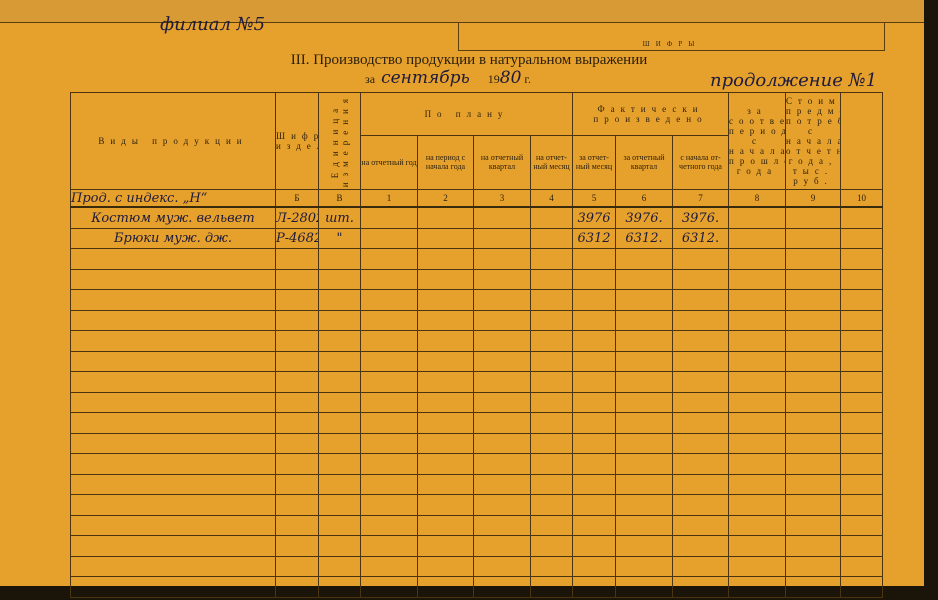 The width and height of the screenshot is (938, 600). Describe the element at coordinates (493, 79) in the screenshot. I see `year-prefix: 19` at that location.